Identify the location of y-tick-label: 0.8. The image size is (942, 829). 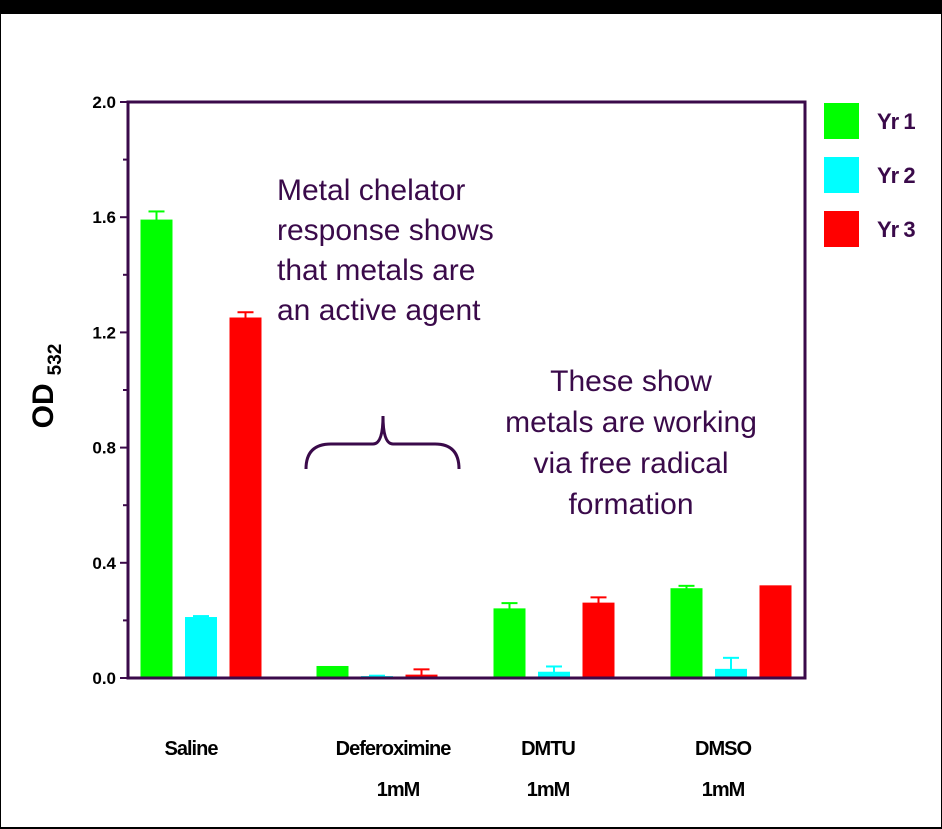
(104, 448).